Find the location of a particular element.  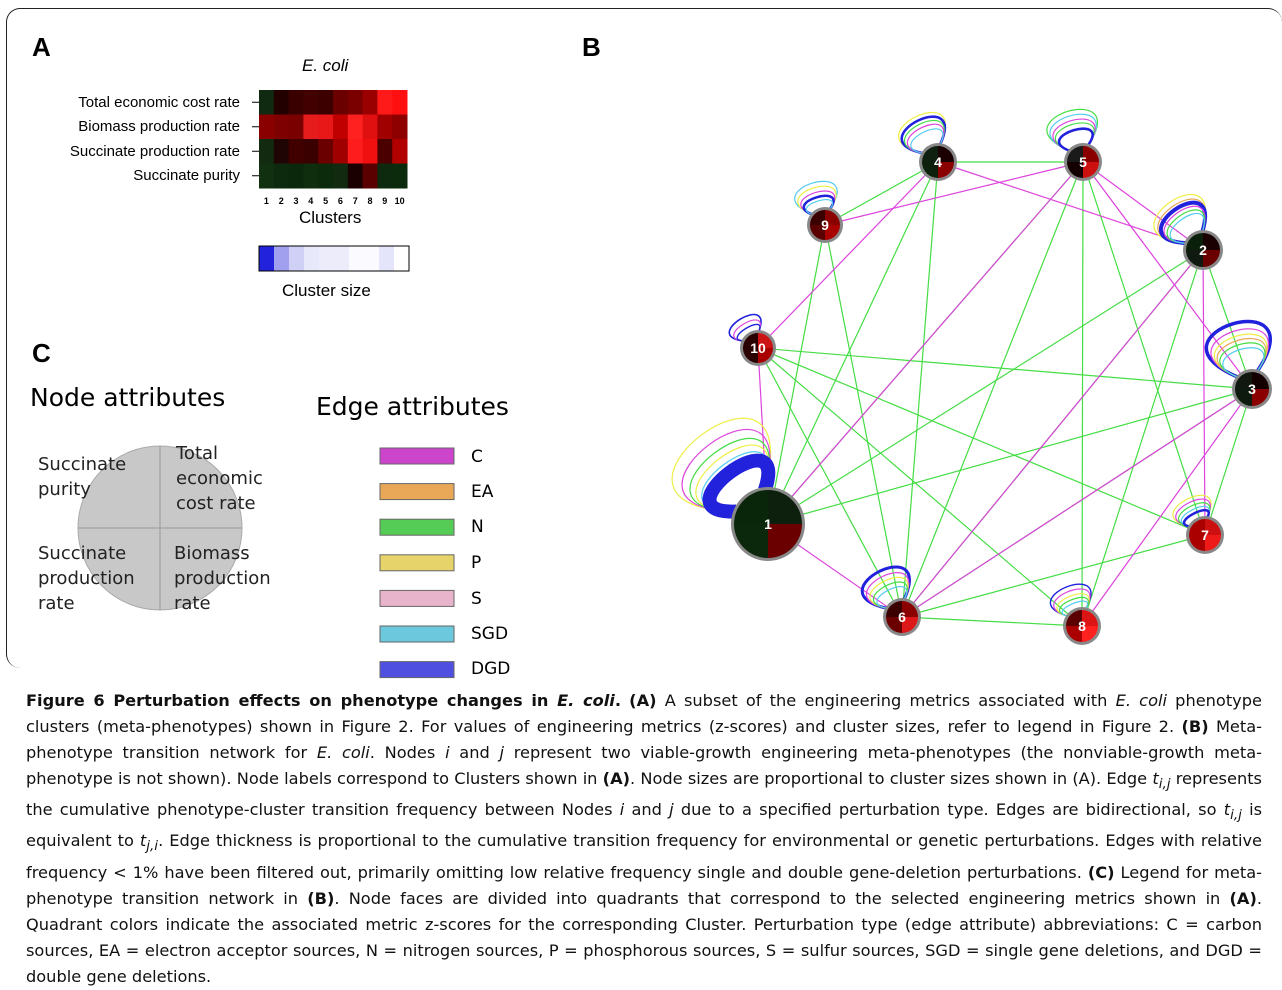

caption-b-text-7: is equivalent to is located at coordinates (644, 825).